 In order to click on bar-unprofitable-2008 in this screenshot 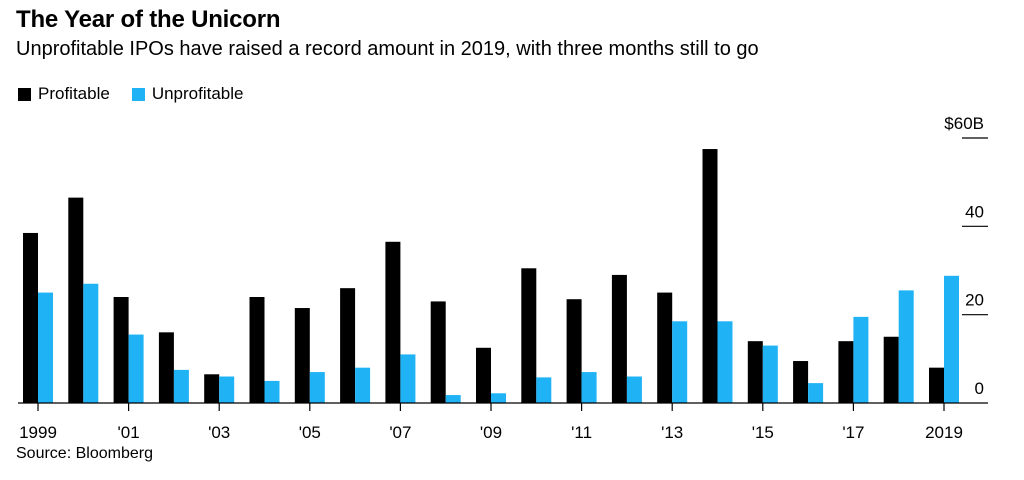, I will do `click(453, 399)`.